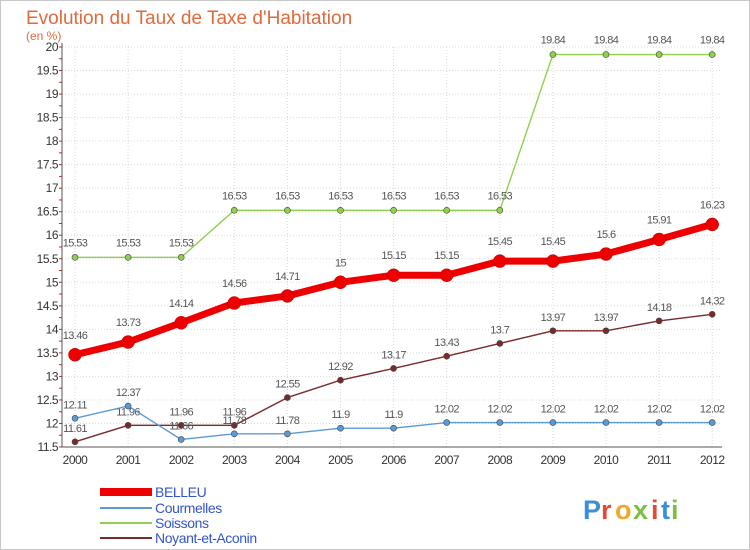 The width and height of the screenshot is (750, 550). I want to click on y-tick-label: 13.5, so click(48, 353).